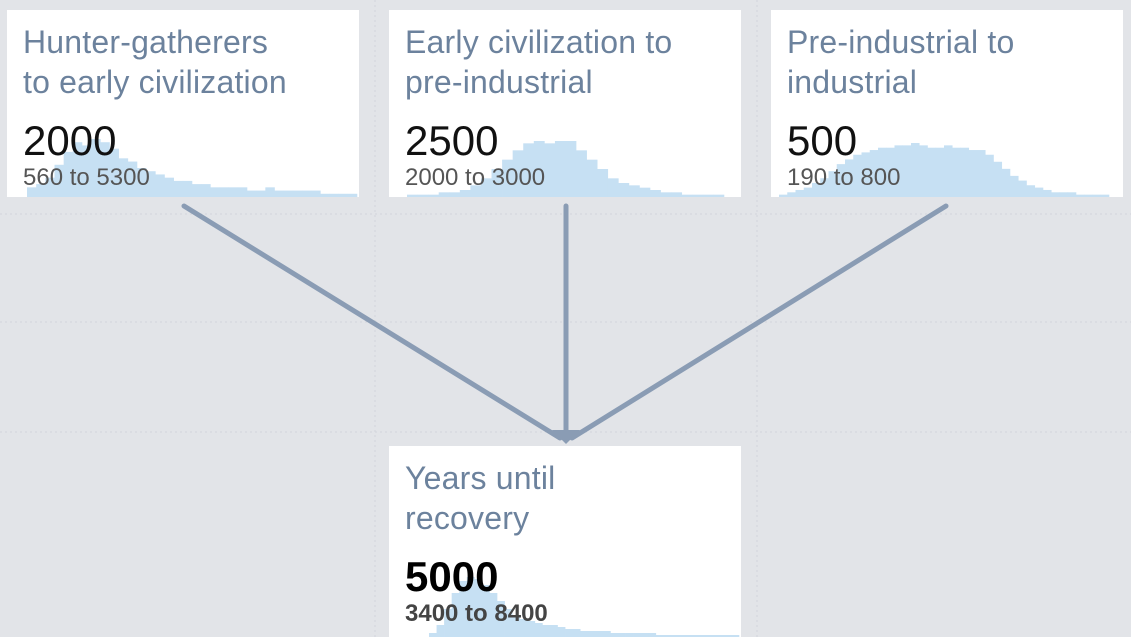 The image size is (1131, 637). Describe the element at coordinates (452, 576) in the screenshot. I see `node-median: 5000` at that location.